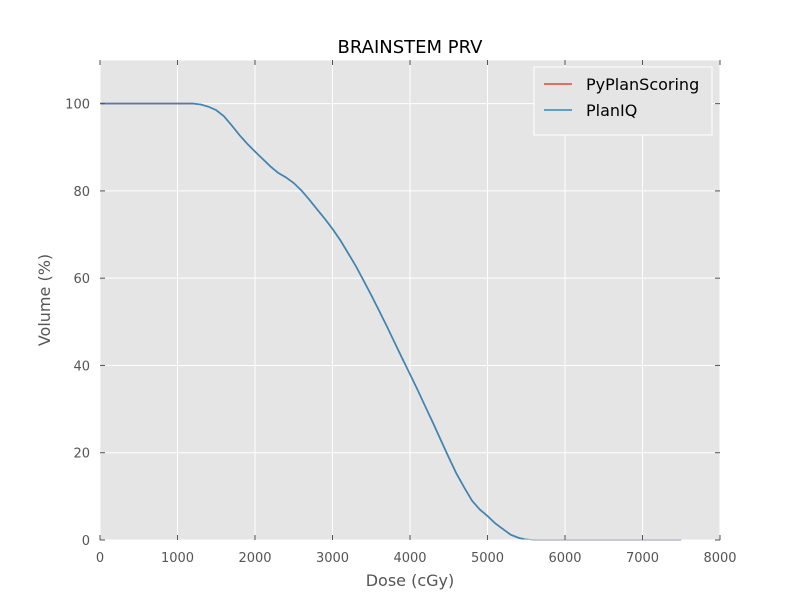  What do you see at coordinates (332, 558) in the screenshot?
I see `x-tick-label: 3000` at bounding box center [332, 558].